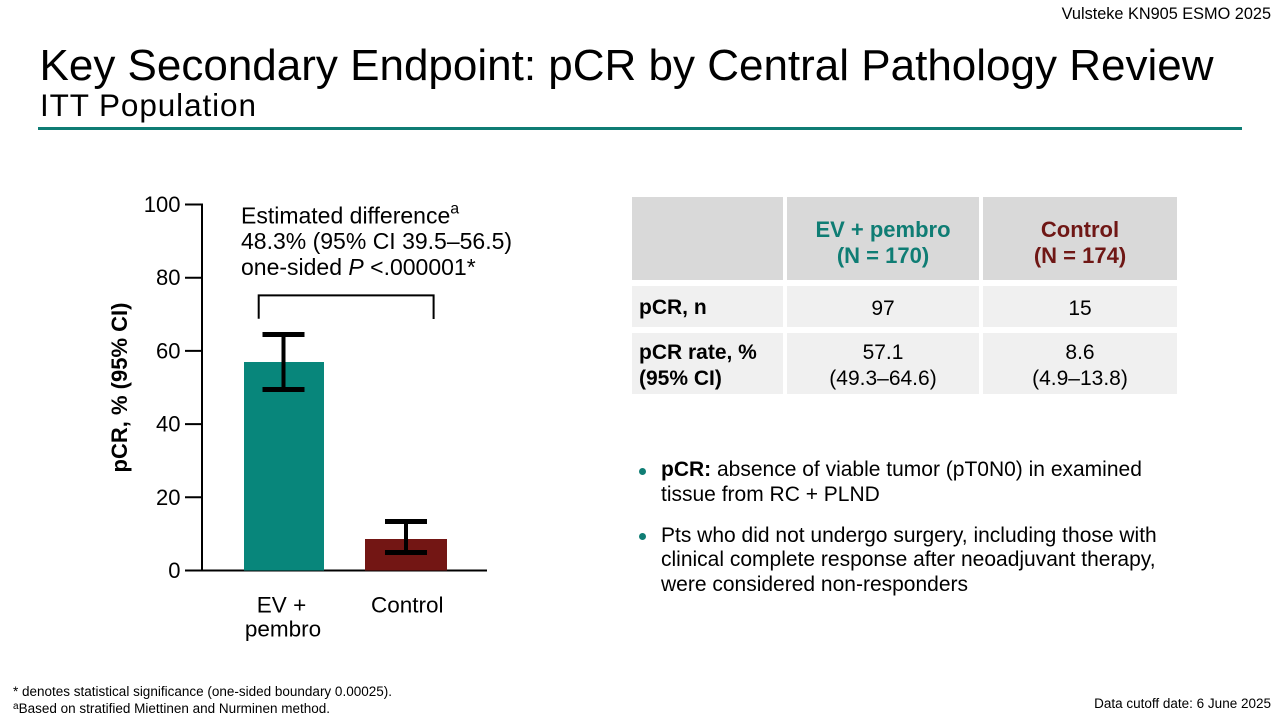  What do you see at coordinates (168, 277) in the screenshot?
I see `svg-text: 80` at bounding box center [168, 277].